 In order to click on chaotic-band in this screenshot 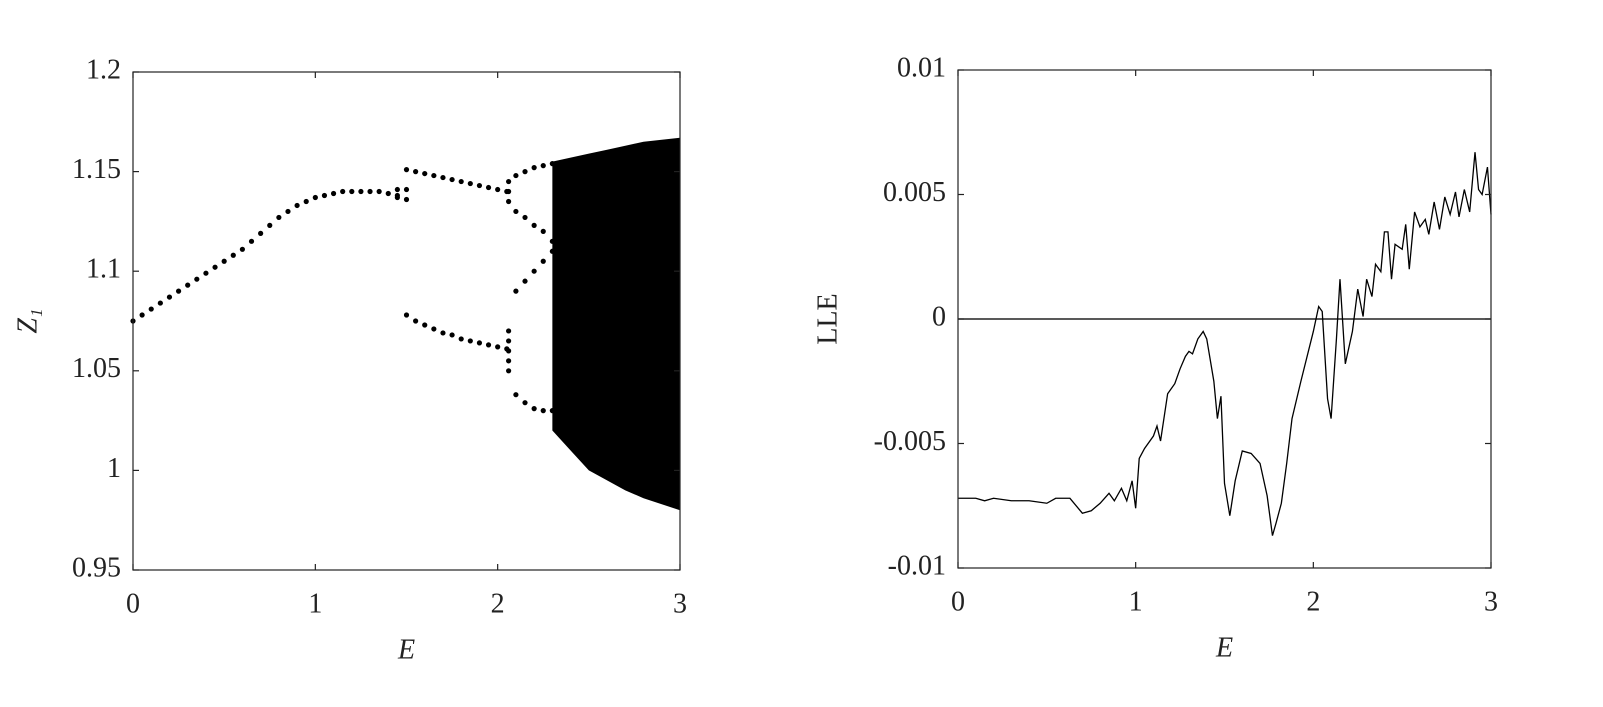, I will do `click(616, 324)`.